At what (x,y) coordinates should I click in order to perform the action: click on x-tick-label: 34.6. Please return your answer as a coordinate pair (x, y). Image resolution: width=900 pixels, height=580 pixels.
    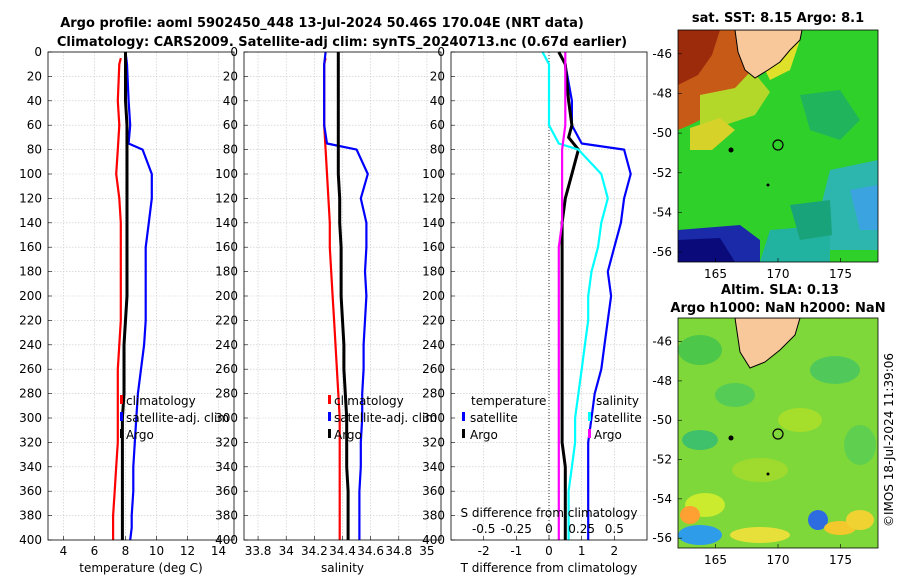
    Looking at the image, I should click on (370, 551).